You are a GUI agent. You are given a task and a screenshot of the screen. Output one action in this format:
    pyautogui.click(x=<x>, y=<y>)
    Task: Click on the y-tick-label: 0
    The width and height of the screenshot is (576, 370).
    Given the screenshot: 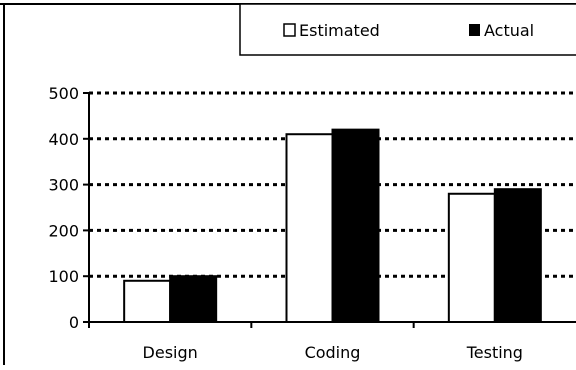 What is the action you would take?
    pyautogui.click(x=74, y=322)
    